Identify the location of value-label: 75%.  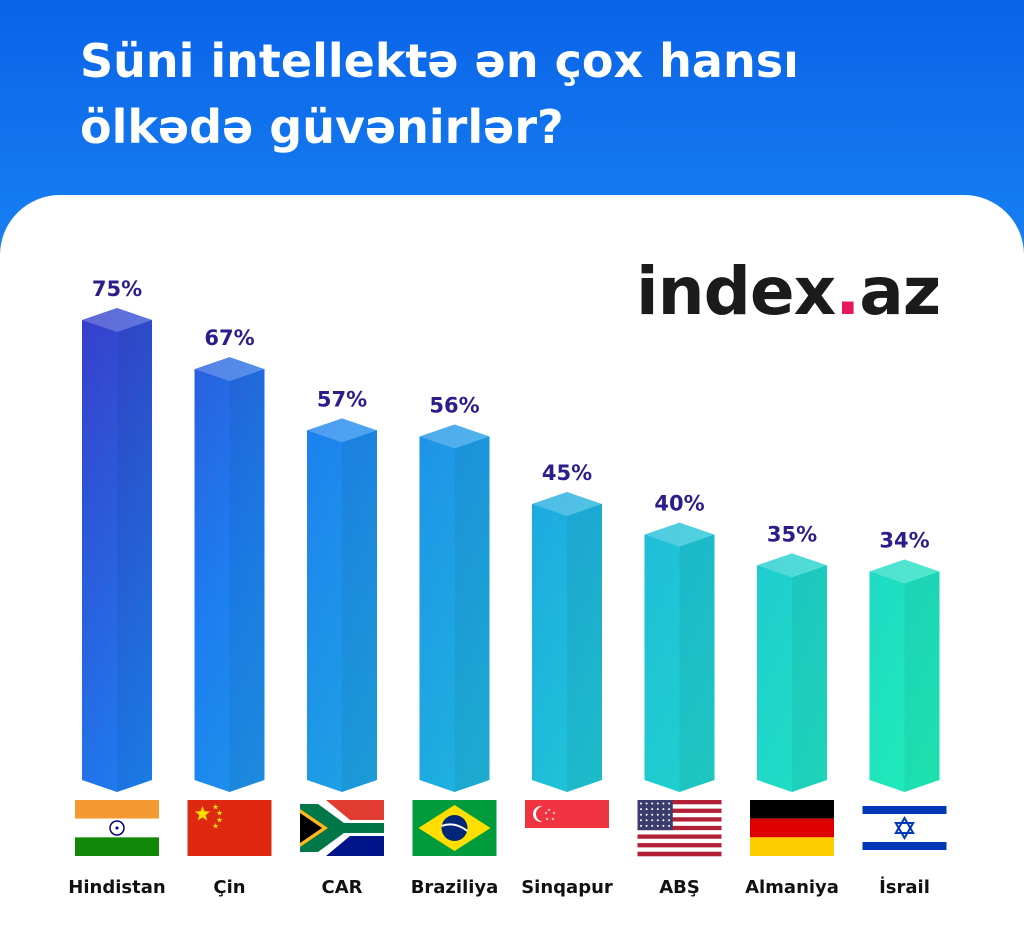
(117, 289).